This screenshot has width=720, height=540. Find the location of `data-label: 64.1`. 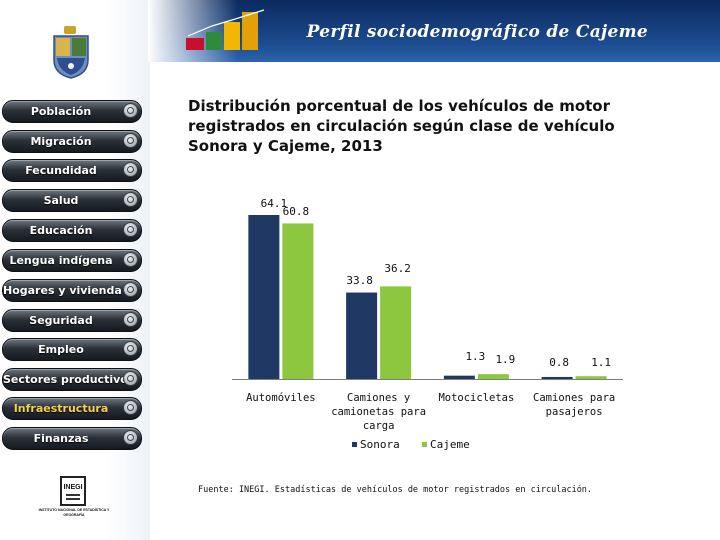

data-label: 64.1 is located at coordinates (274, 203).